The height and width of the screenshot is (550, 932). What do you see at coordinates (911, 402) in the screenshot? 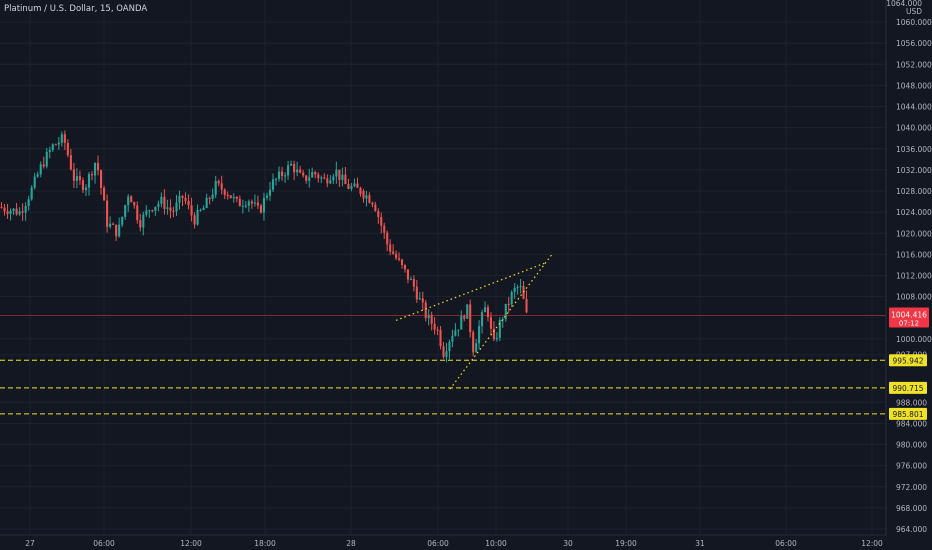
I see `y-tick-label: 988.000` at bounding box center [911, 402].